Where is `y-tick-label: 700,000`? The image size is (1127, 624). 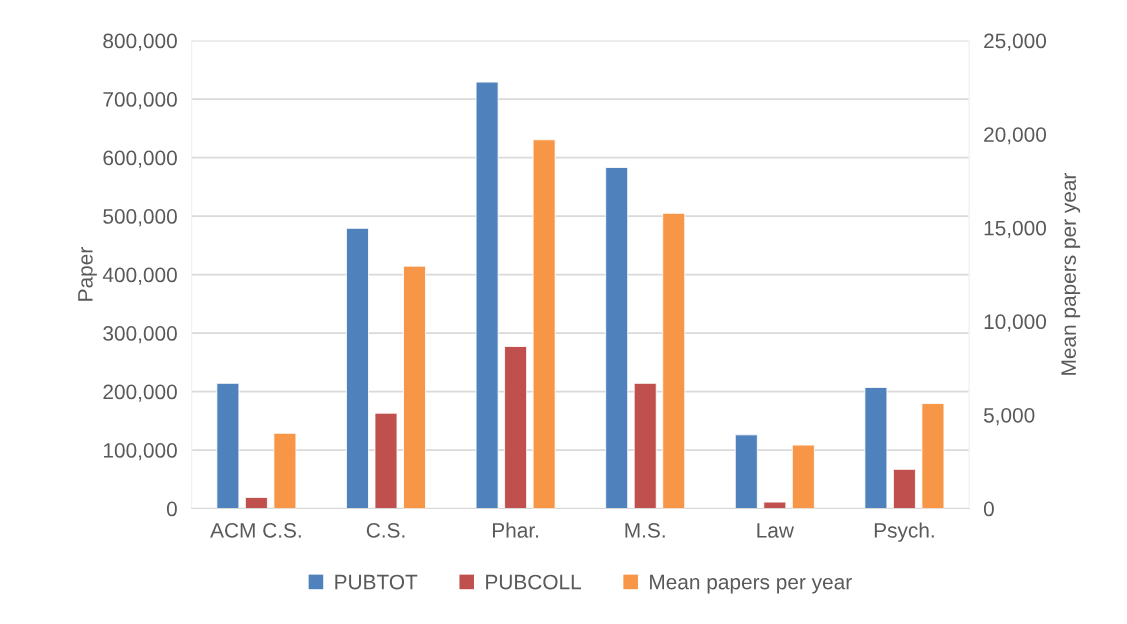 y-tick-label: 700,000 is located at coordinates (140, 101).